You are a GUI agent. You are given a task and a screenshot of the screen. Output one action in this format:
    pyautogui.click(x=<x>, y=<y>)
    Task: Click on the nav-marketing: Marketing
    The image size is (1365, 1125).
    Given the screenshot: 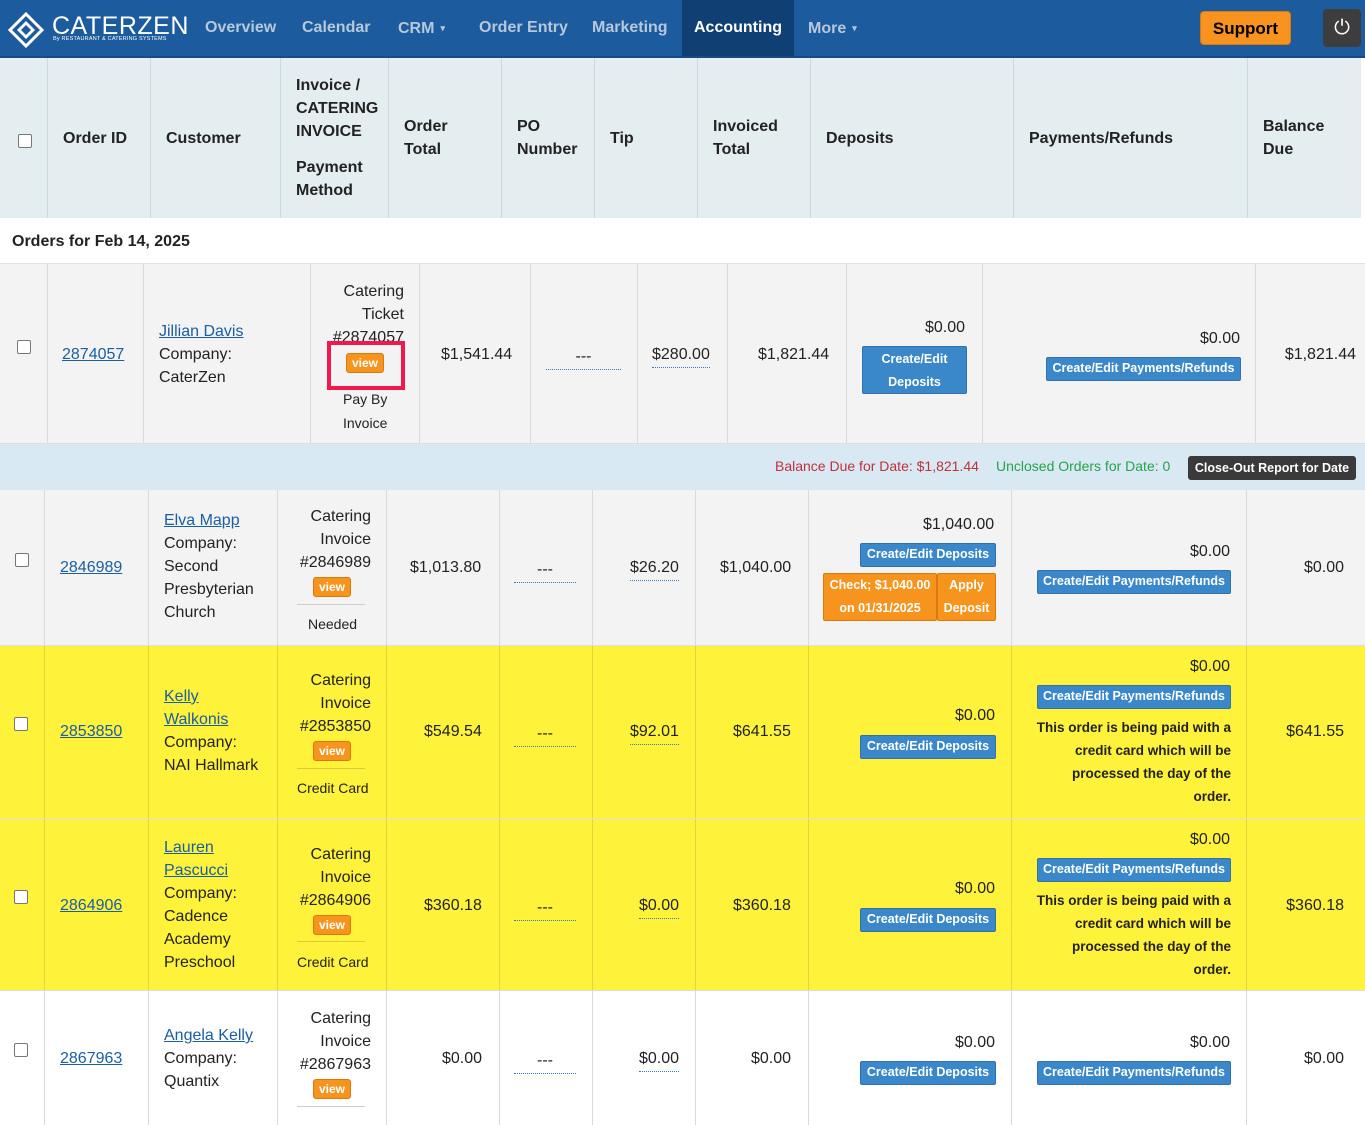 What is the action you would take?
    pyautogui.click(x=630, y=28)
    